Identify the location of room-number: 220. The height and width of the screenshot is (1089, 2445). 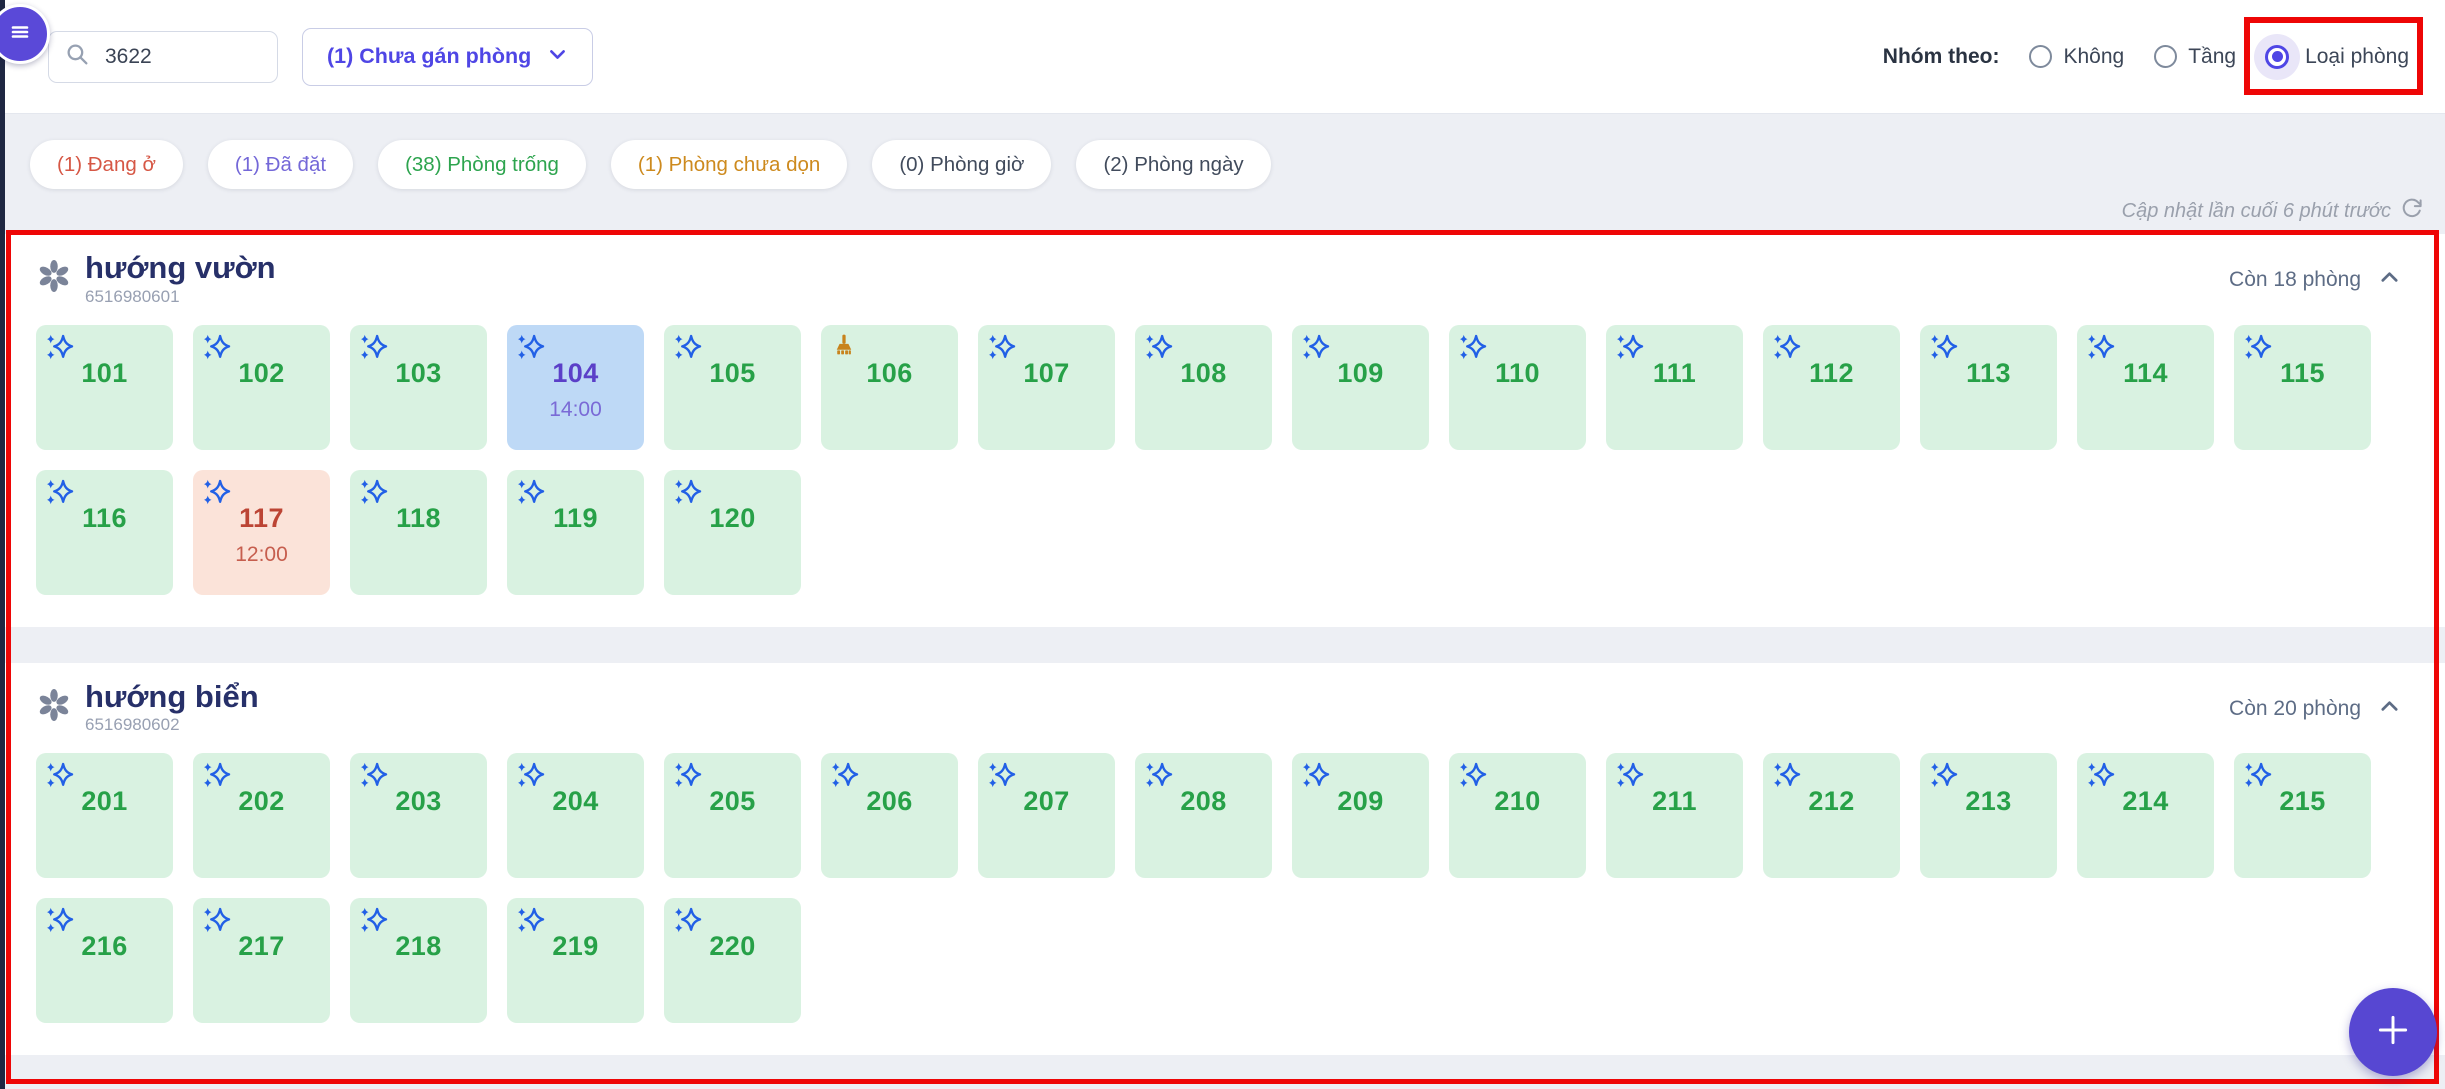
(732, 946).